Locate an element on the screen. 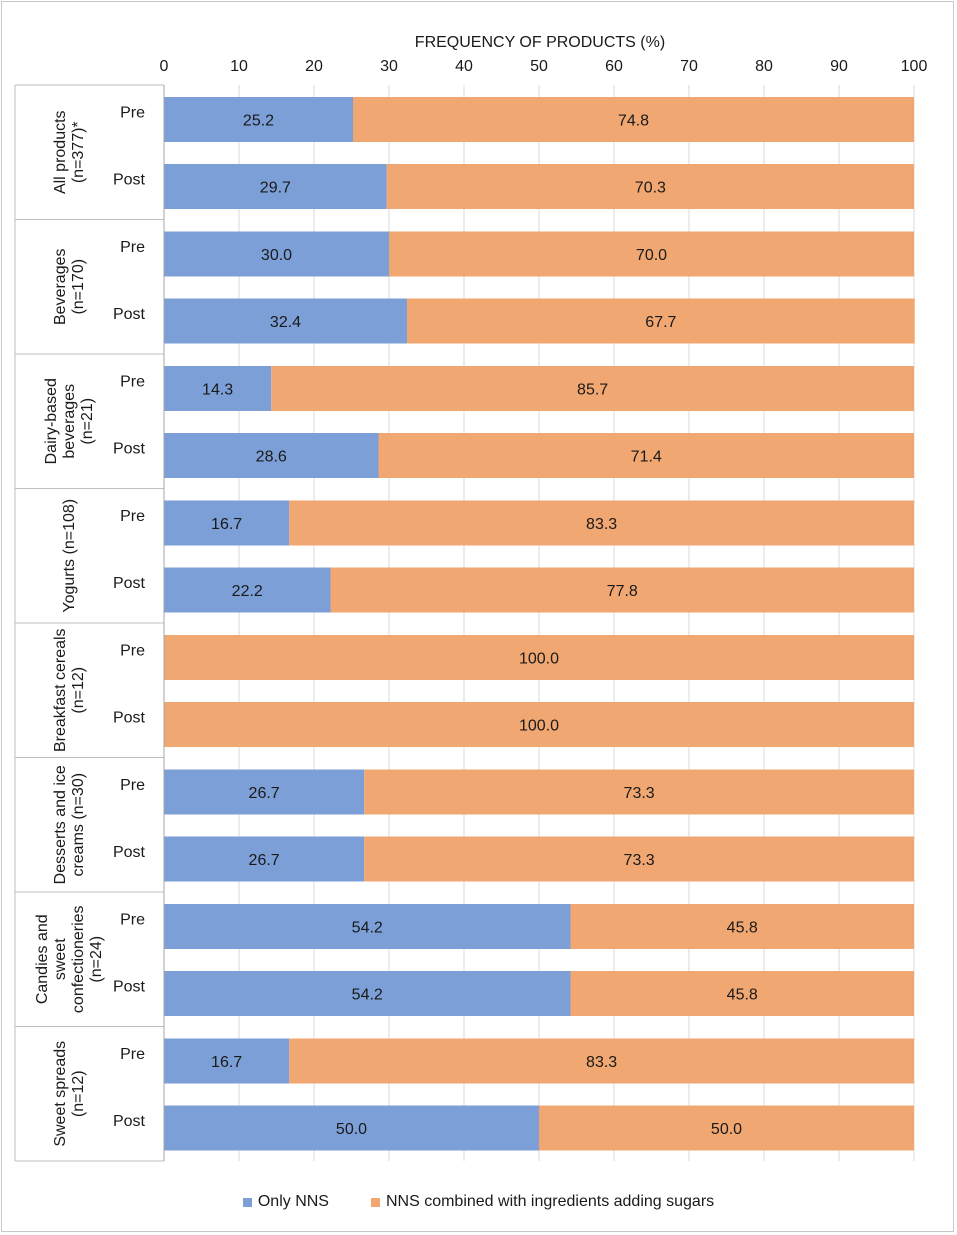 The image size is (957, 1235). chart-title: FREQUENCY OF PRODUCTS (%) is located at coordinates (540, 42).